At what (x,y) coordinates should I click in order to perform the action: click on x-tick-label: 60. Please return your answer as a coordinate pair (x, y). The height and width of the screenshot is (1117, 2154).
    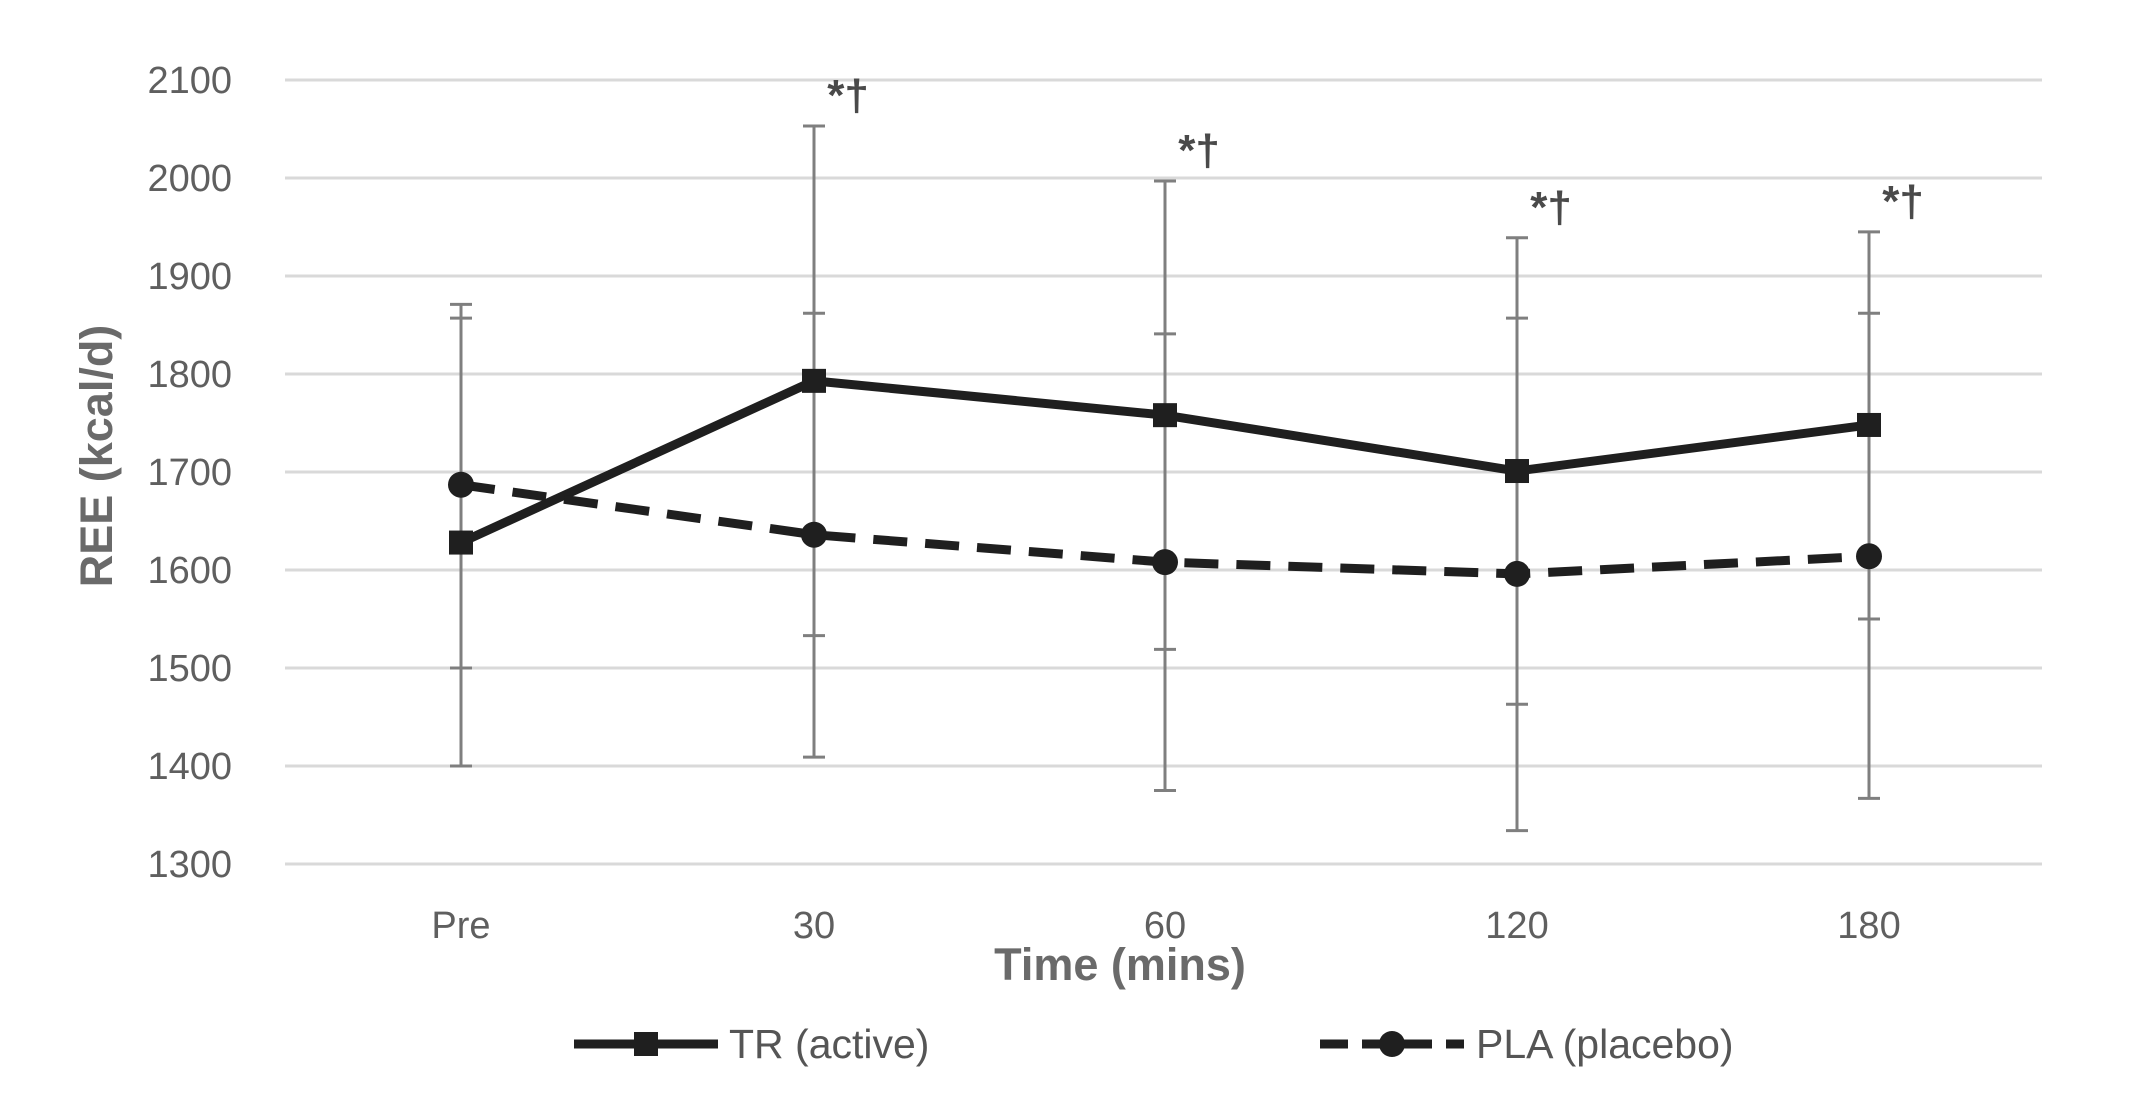
    Looking at the image, I should click on (1165, 926).